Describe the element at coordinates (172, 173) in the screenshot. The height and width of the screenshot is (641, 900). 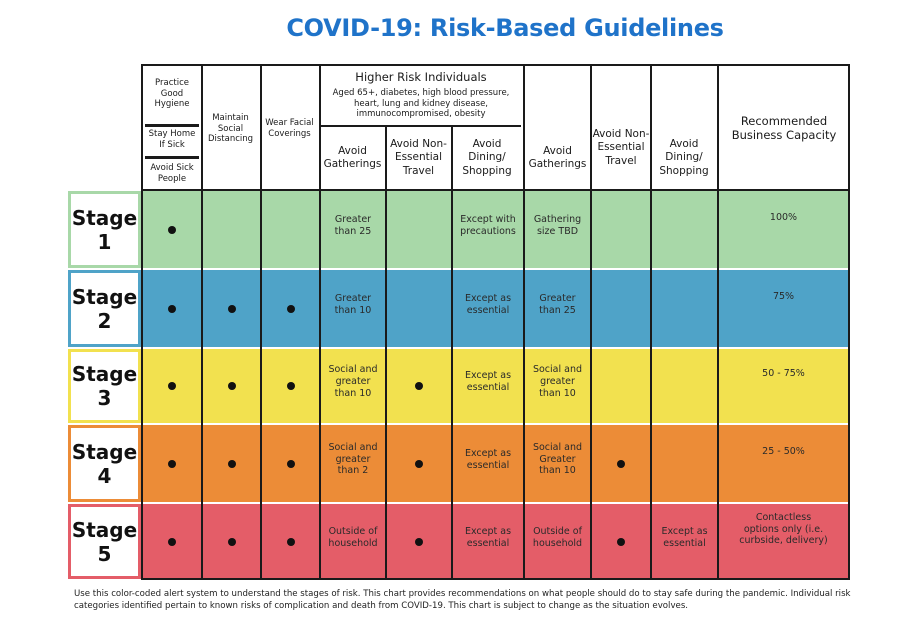
I see `header-avoid-sick: Avoid Sick People` at that location.